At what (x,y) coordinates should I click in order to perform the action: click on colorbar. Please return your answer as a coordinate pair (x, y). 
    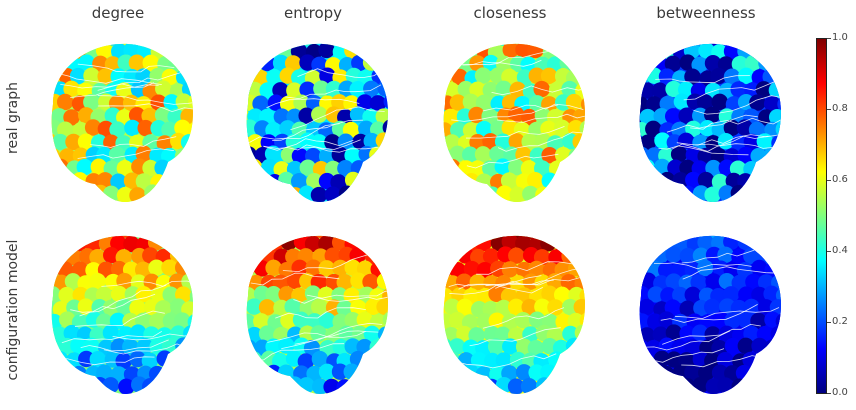
    Looking at the image, I should click on (821, 216).